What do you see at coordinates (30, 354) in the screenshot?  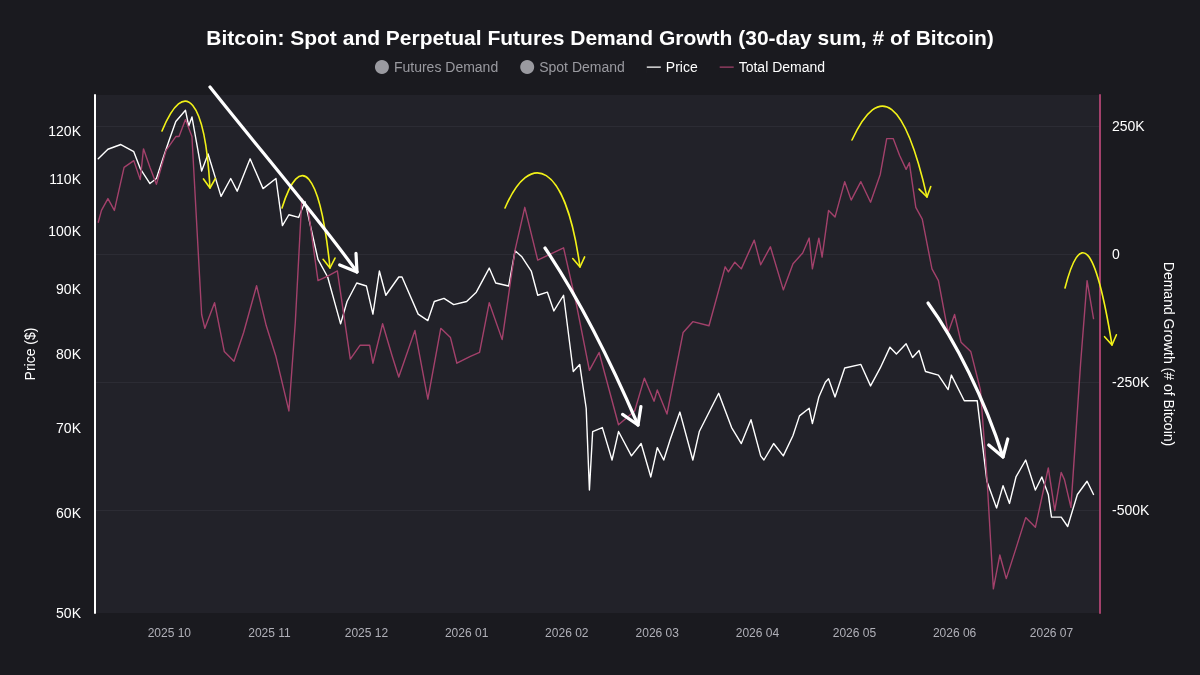 I see `y-axis-title: Price ($)` at bounding box center [30, 354].